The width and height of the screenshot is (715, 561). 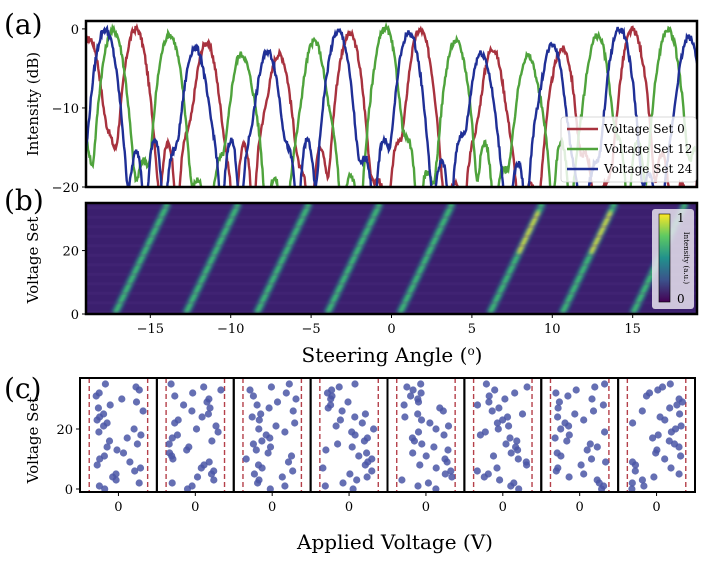 What do you see at coordinates (24, 200) in the screenshot?
I see `panel-label-b: (b)` at bounding box center [24, 200].